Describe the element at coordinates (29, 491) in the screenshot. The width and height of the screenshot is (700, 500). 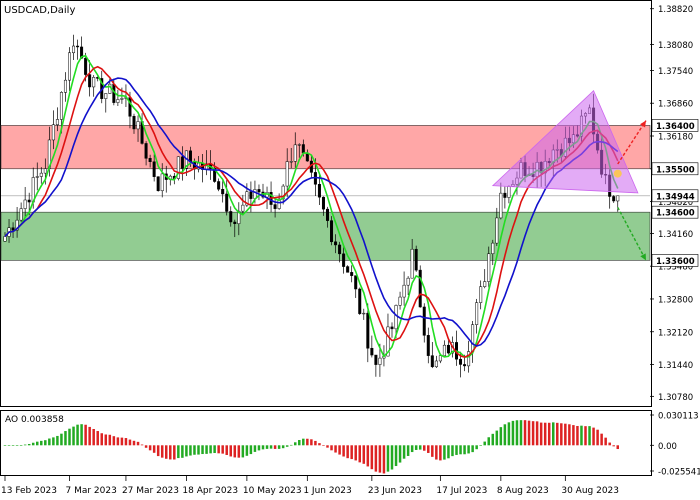
I see `time-tick-label: 13 Feb 2023` at that location.